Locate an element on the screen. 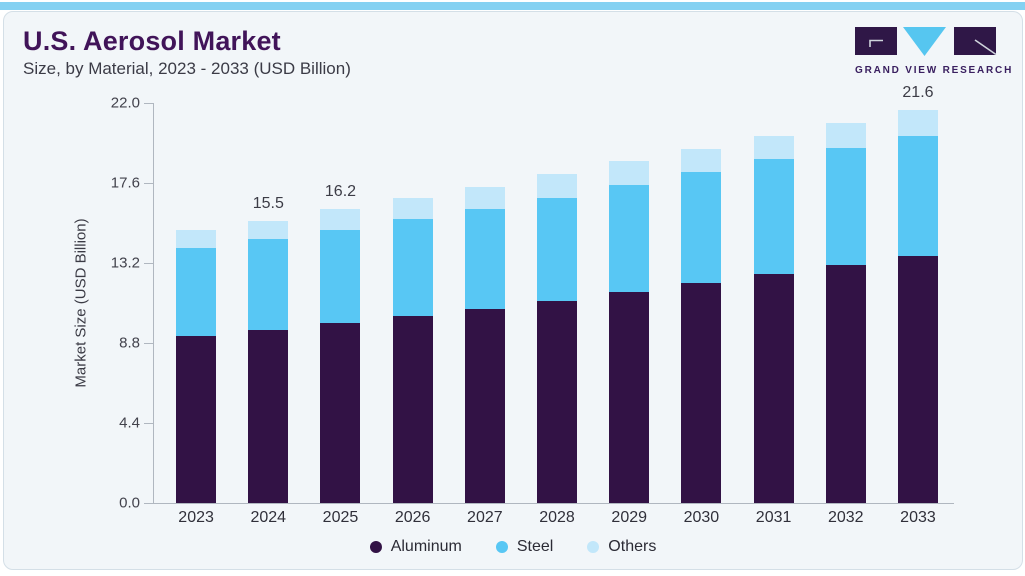 The image size is (1025, 576). x-axis-label: 2032 is located at coordinates (845, 517).